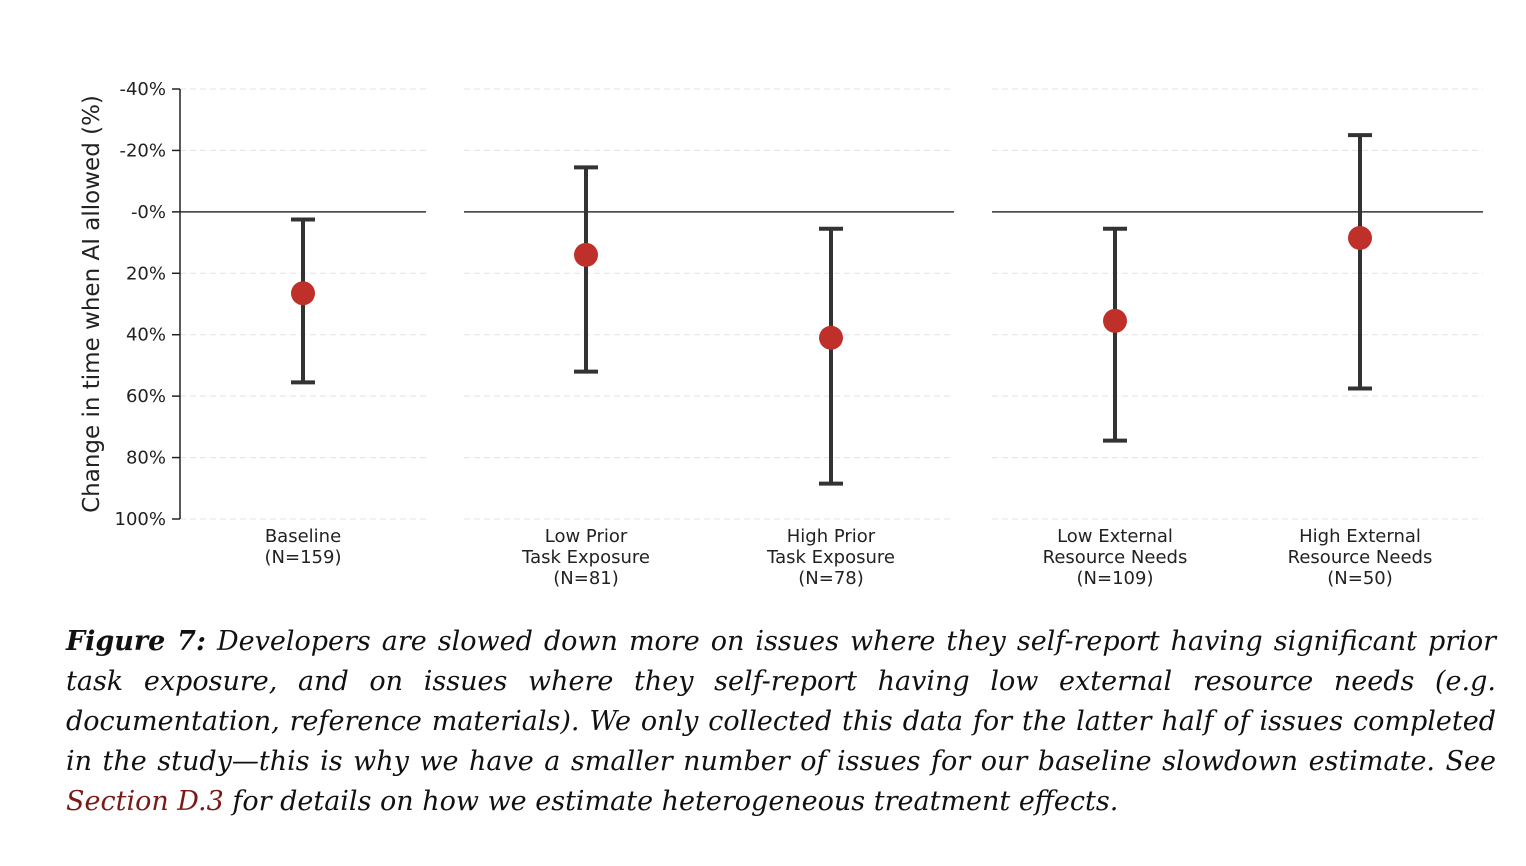 The width and height of the screenshot is (1526, 866). I want to click on category-label: Baseline, so click(303, 536).